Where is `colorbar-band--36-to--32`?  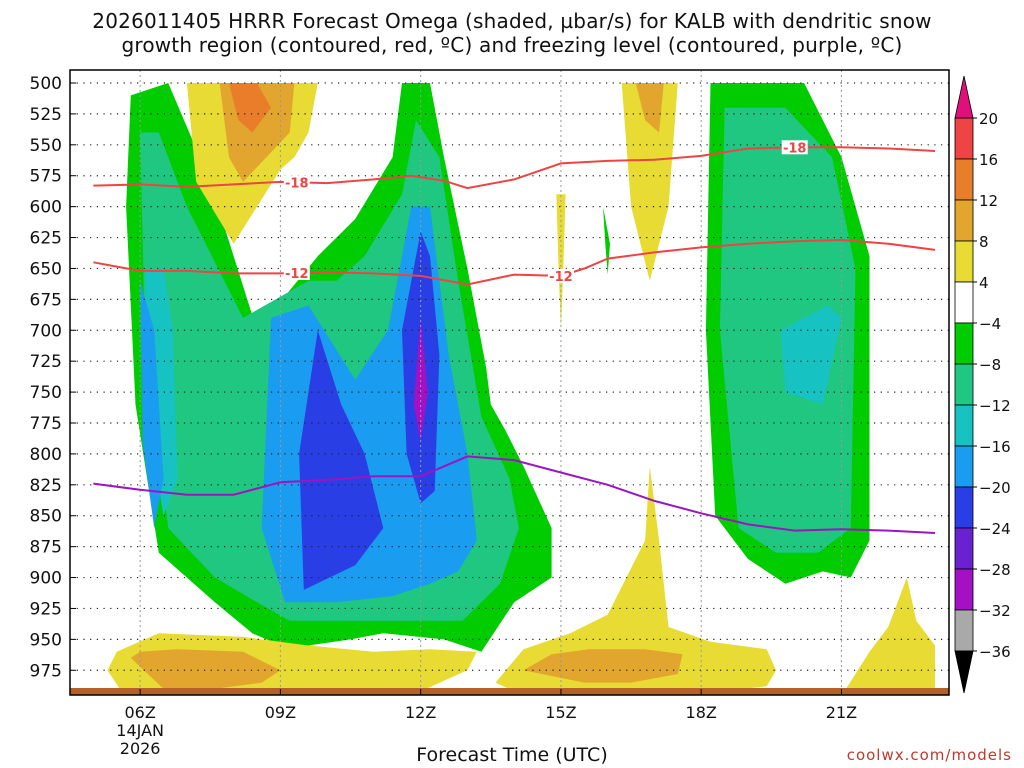 colorbar-band--36-to--32 is located at coordinates (964, 630).